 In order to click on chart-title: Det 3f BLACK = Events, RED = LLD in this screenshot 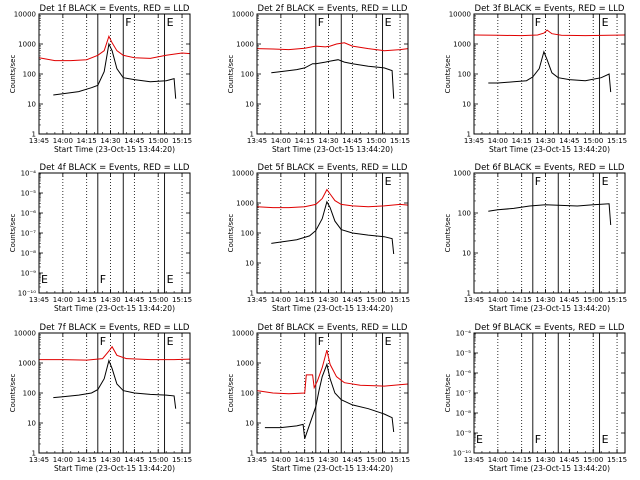, I will do `click(550, 9)`.